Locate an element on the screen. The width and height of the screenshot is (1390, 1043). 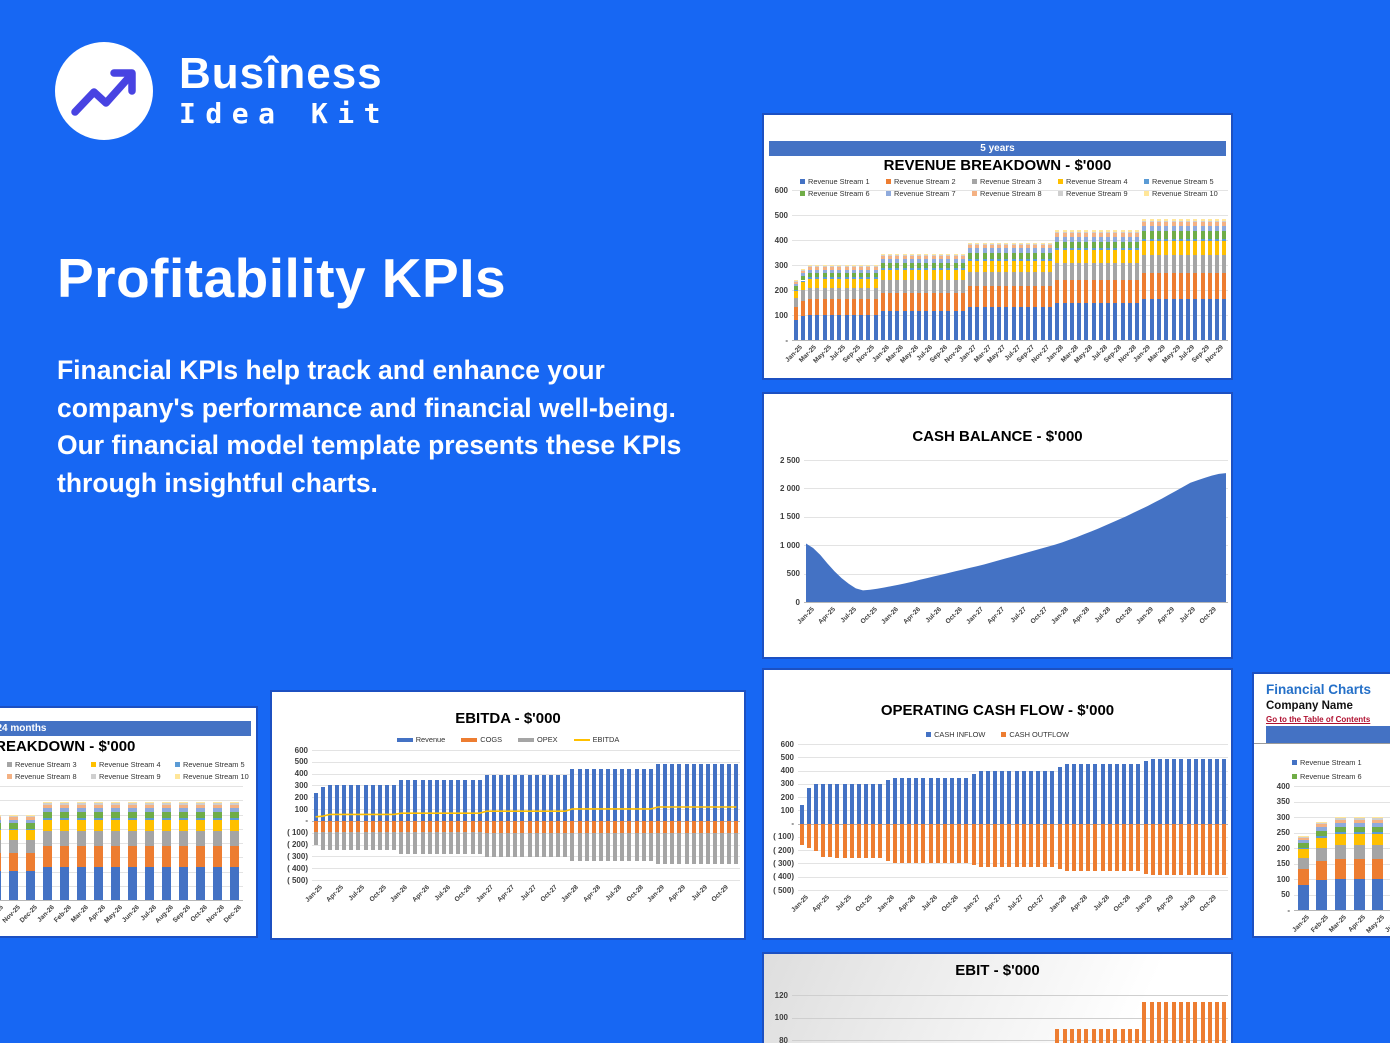
chart-title: EBIT - $'000 is located at coordinates (997, 970).